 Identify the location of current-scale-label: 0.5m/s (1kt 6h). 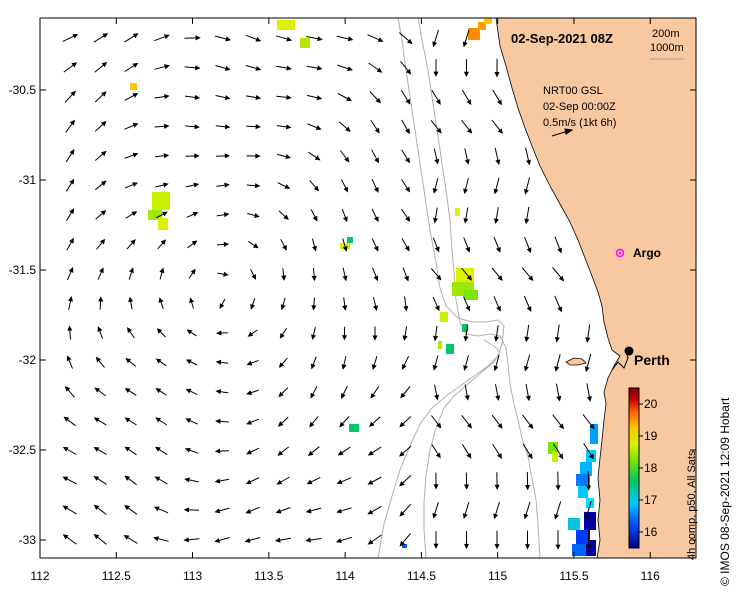
(579, 123).